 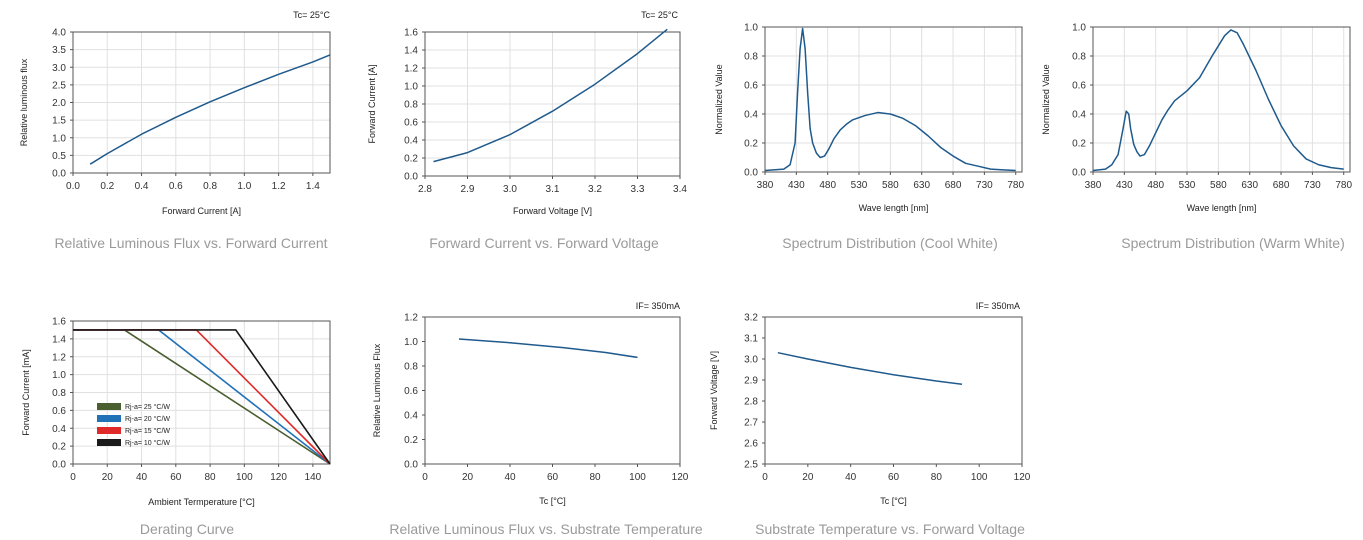 I want to click on legend-label: Rj-a= 25 °C/W, so click(x=147, y=407).